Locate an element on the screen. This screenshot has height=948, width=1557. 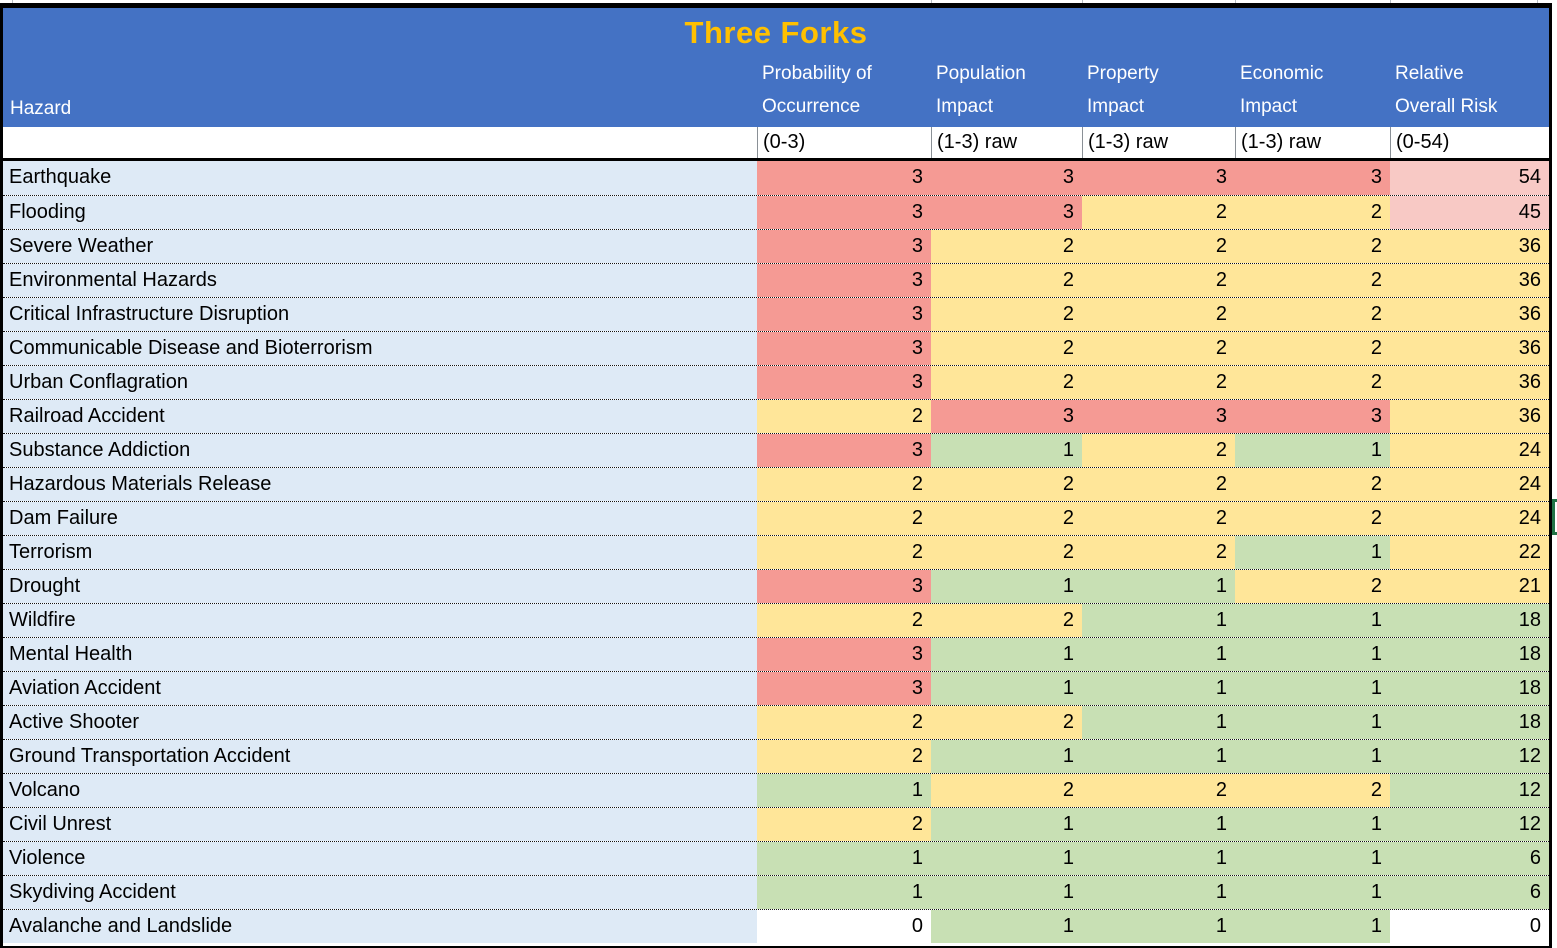
unit-cell: (0-3) is located at coordinates (844, 142).